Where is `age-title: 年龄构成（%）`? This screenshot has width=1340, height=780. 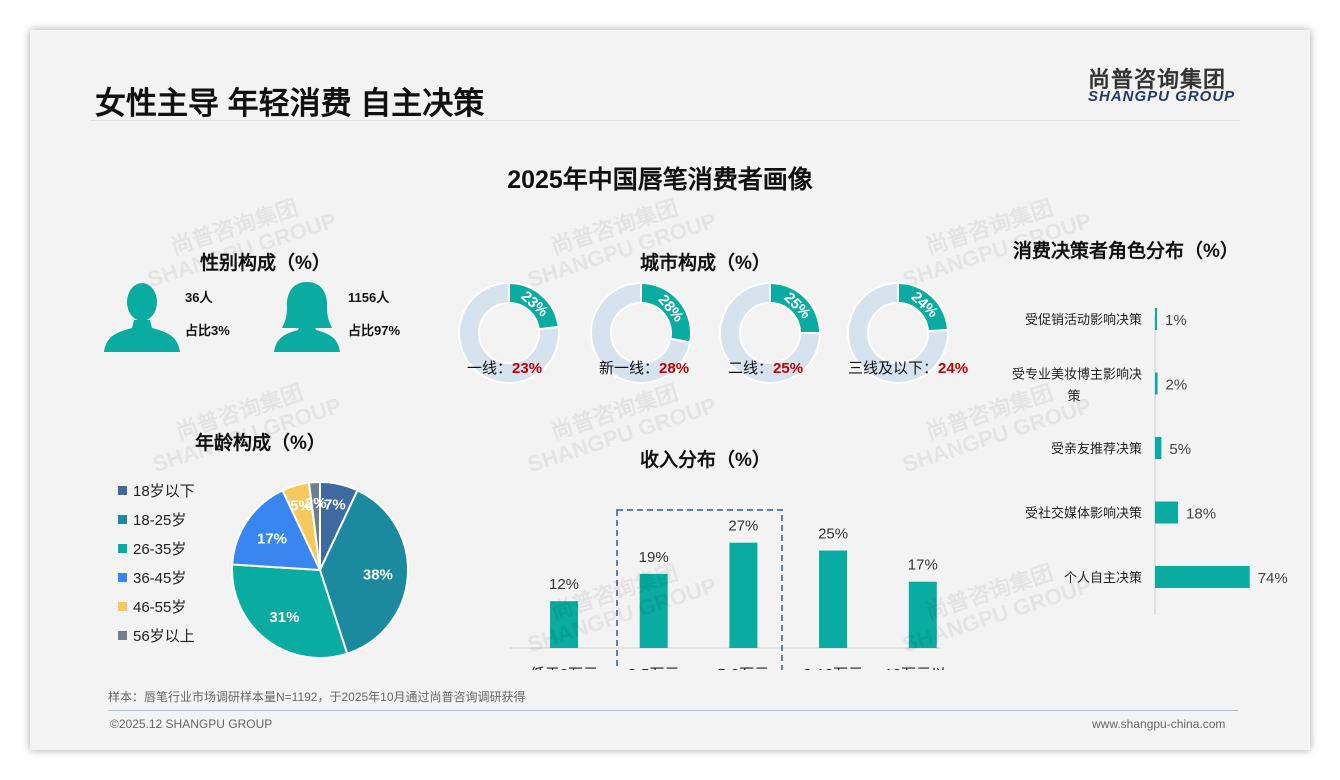
age-title: 年龄构成（%） is located at coordinates (260, 443).